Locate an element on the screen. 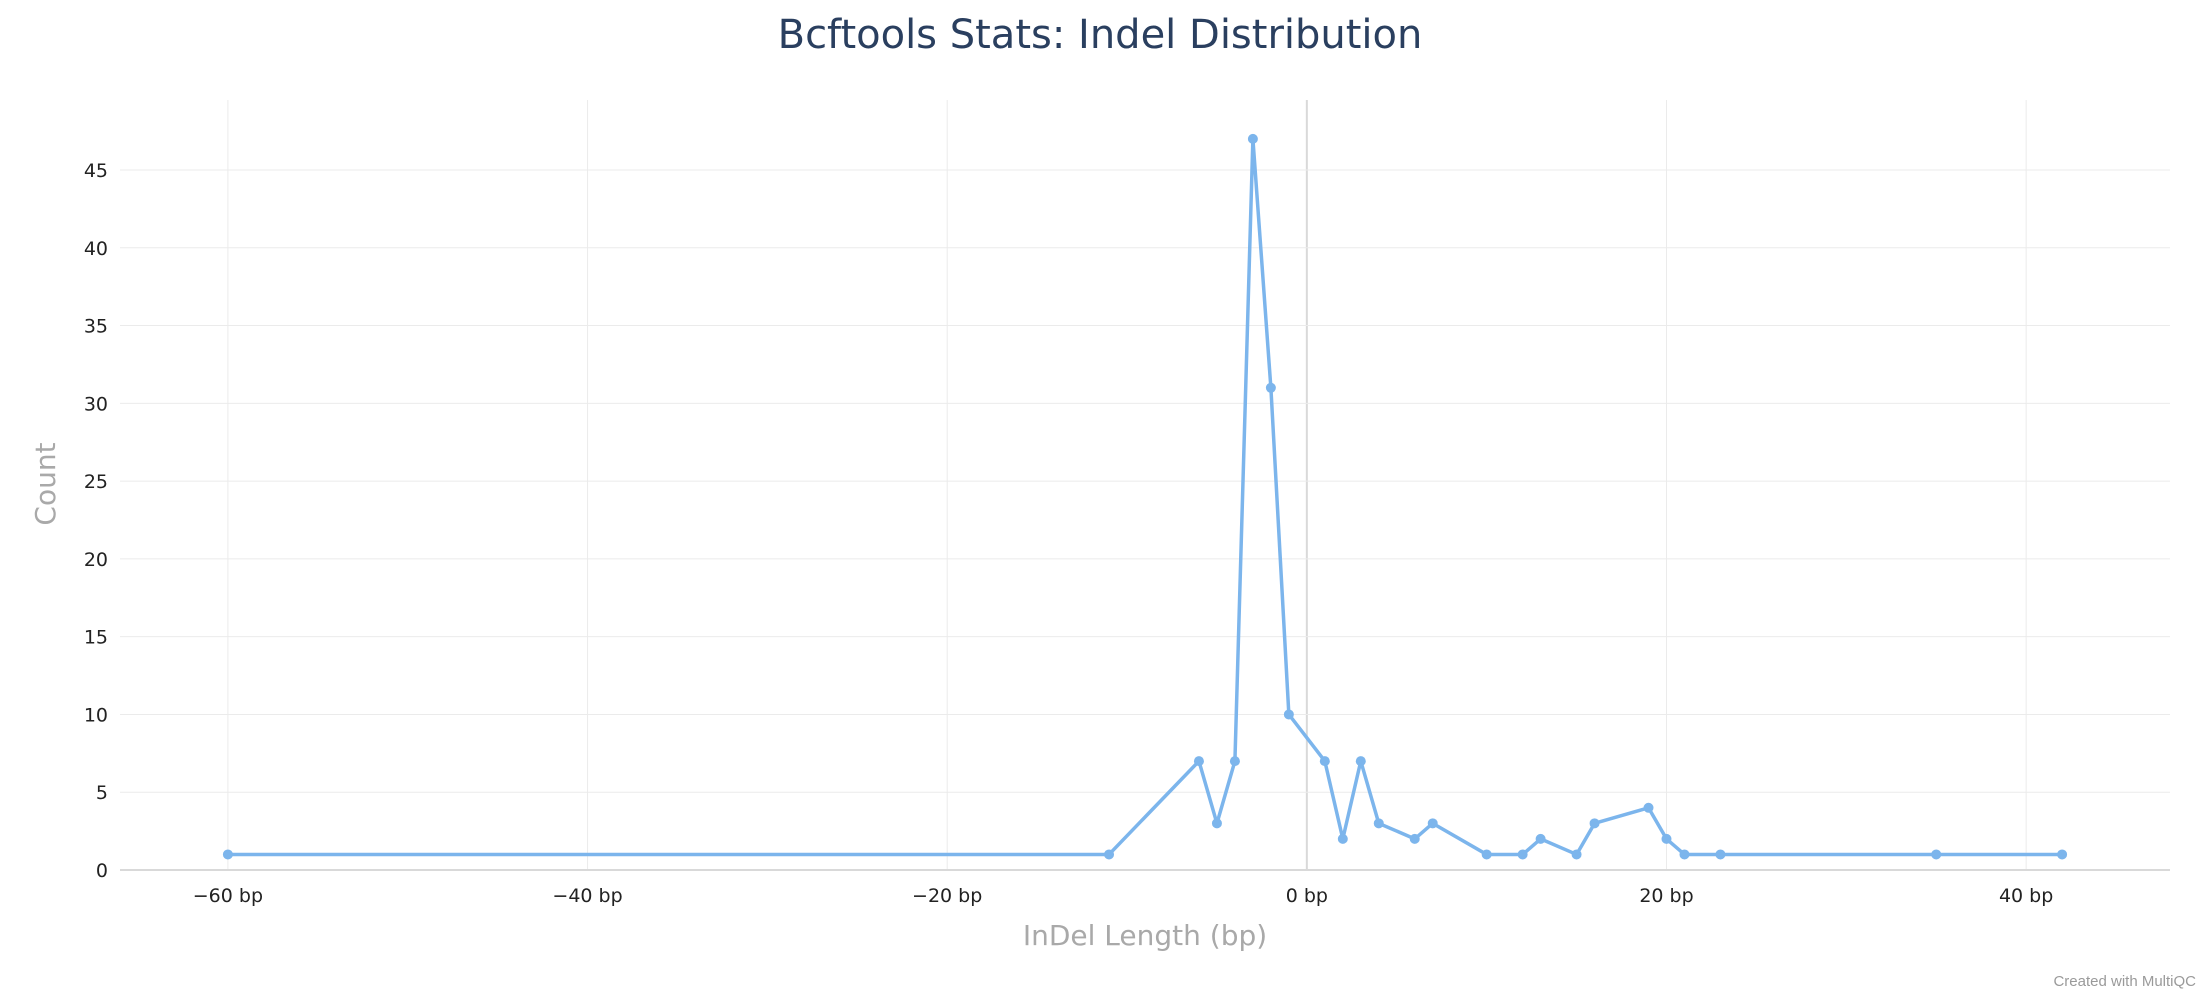  x-tick-label: 0 bp is located at coordinates (1307, 896).